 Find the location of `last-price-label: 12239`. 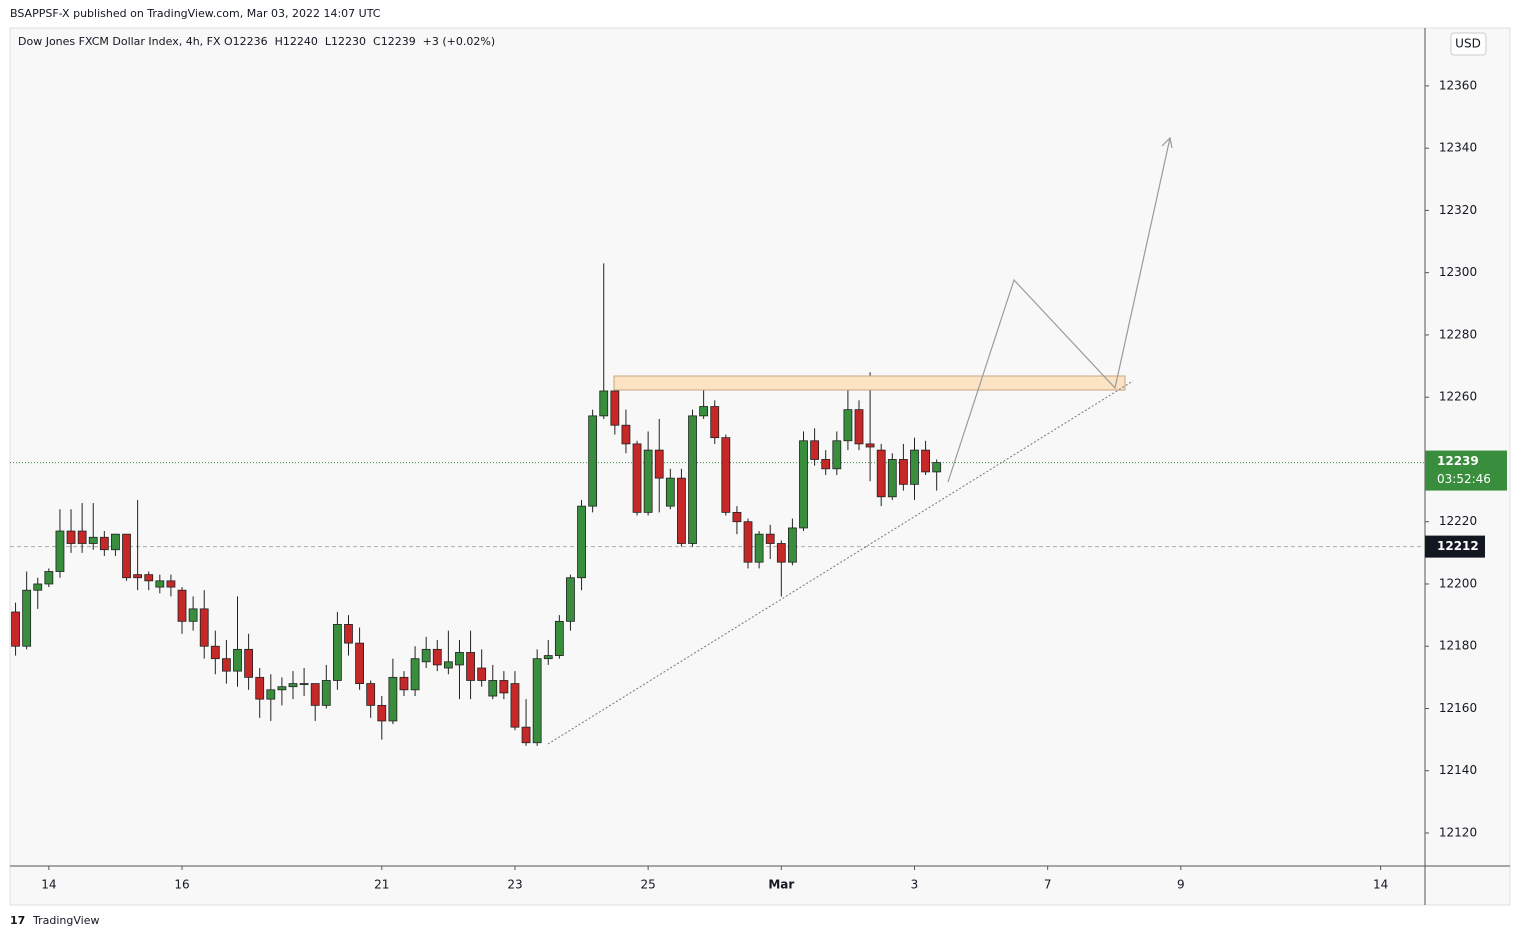

last-price-label: 12239 is located at coordinates (1458, 461).